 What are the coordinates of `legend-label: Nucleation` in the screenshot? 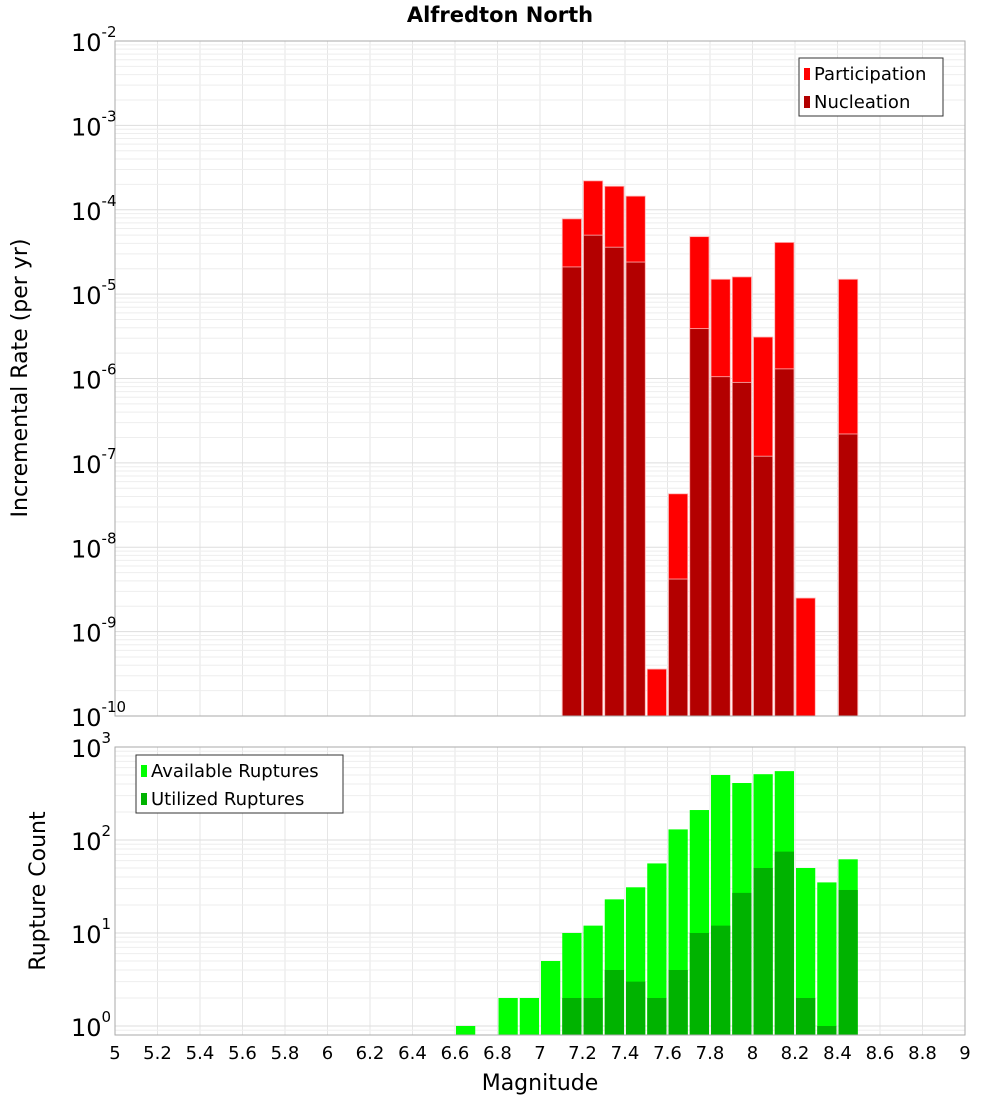 It's located at (862, 102).